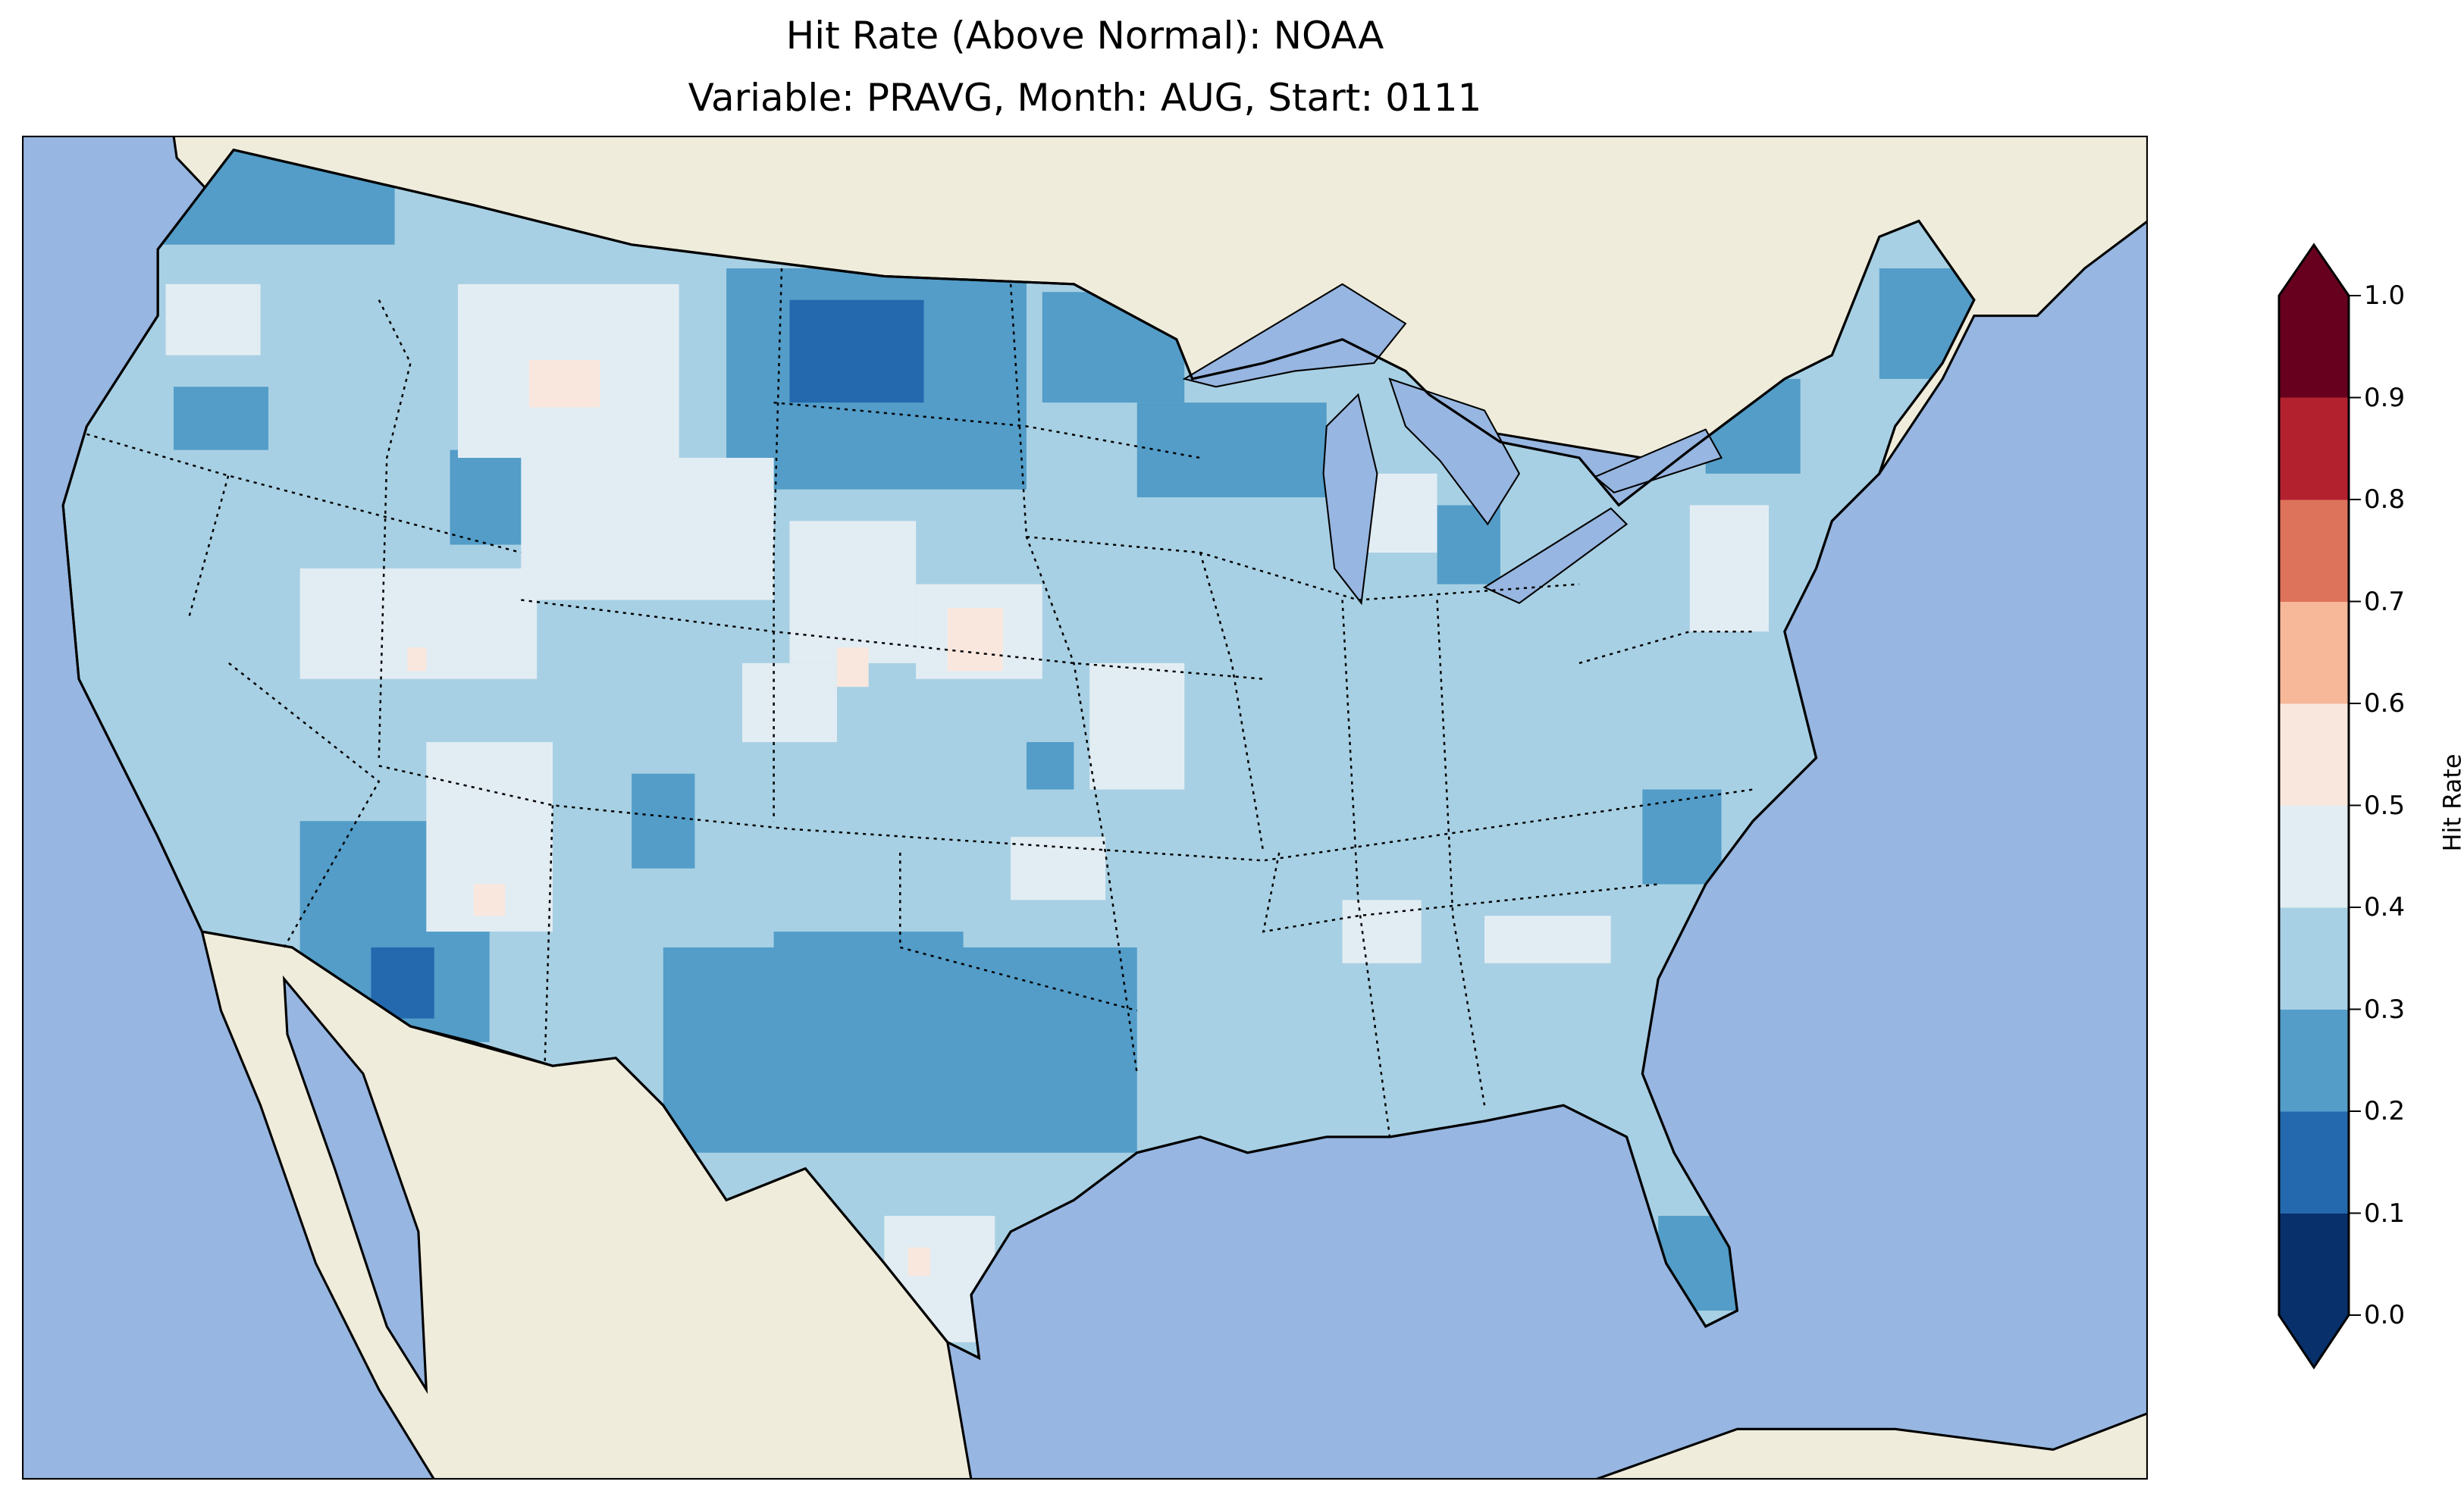 Image resolution: width=2464 pixels, height=1494 pixels. What do you see at coordinates (2385, 601) in the screenshot?
I see `colorbar-tick-label: 0.7` at bounding box center [2385, 601].